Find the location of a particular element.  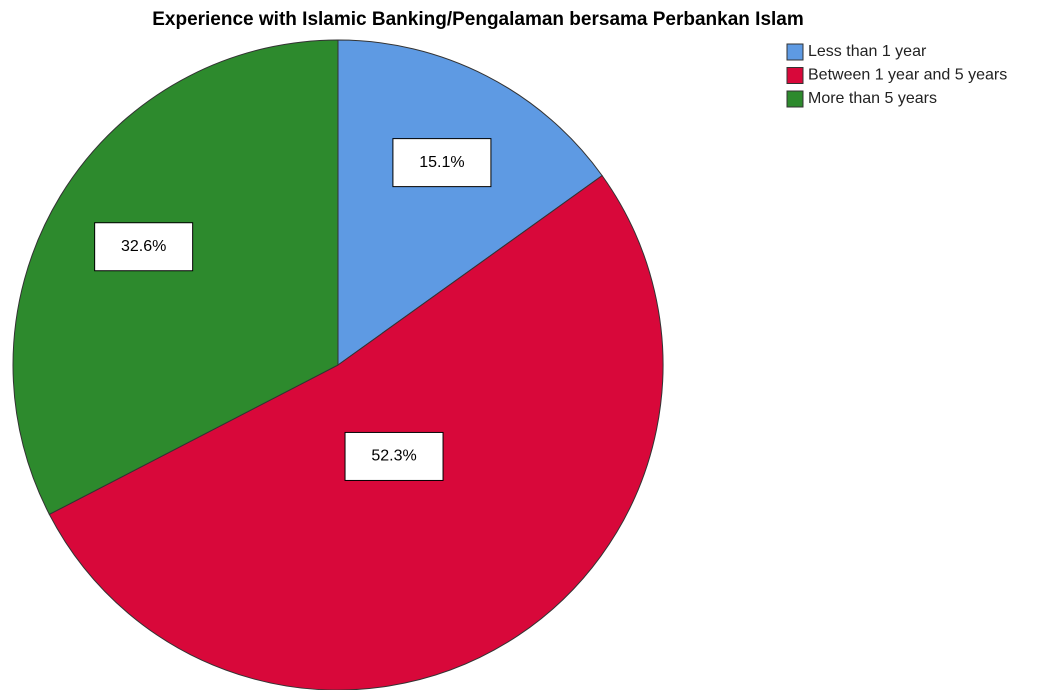

legend-label: Less than 1 year is located at coordinates (867, 51).